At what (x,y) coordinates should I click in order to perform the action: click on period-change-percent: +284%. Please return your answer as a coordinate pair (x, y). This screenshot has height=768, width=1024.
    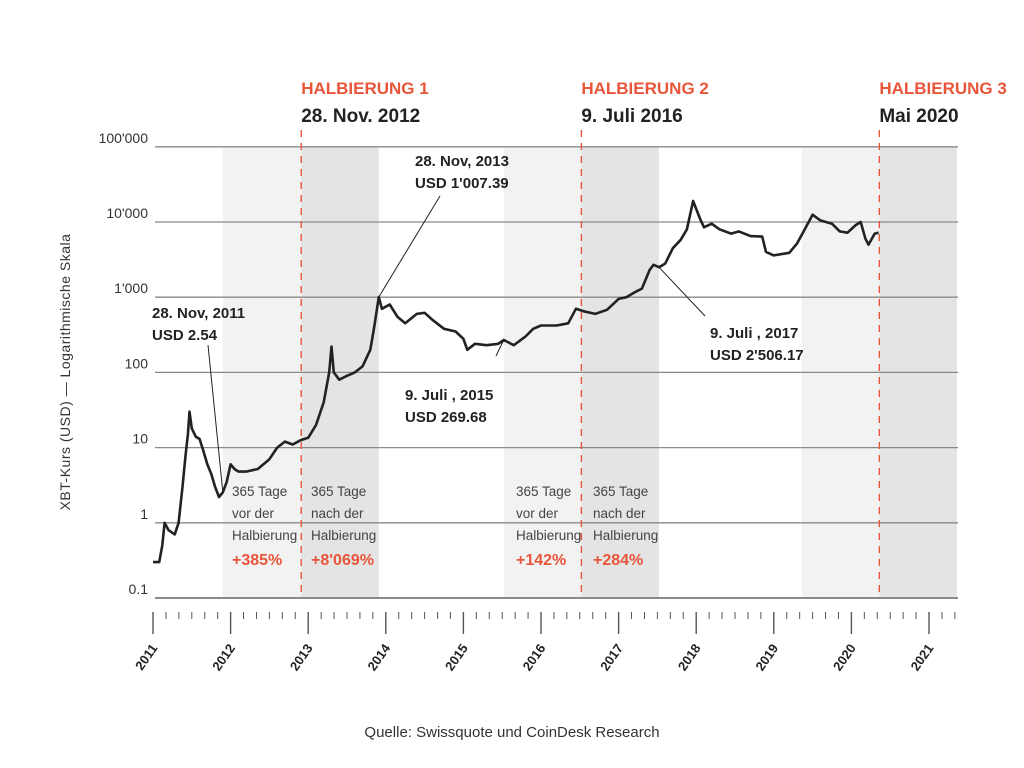
    Looking at the image, I should click on (618, 560).